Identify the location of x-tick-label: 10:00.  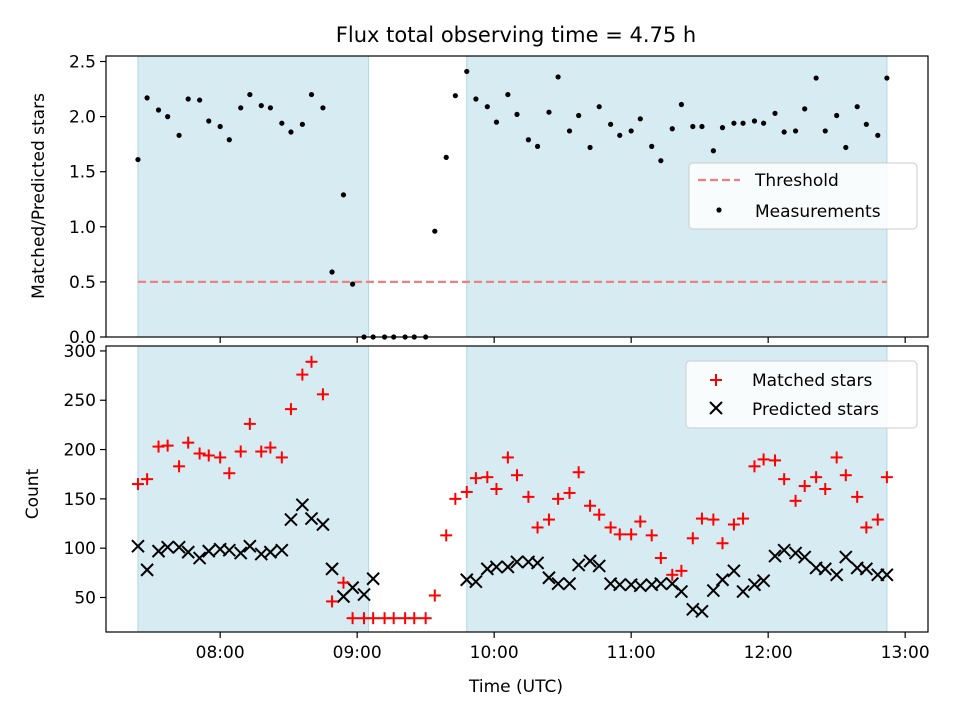
(494, 653).